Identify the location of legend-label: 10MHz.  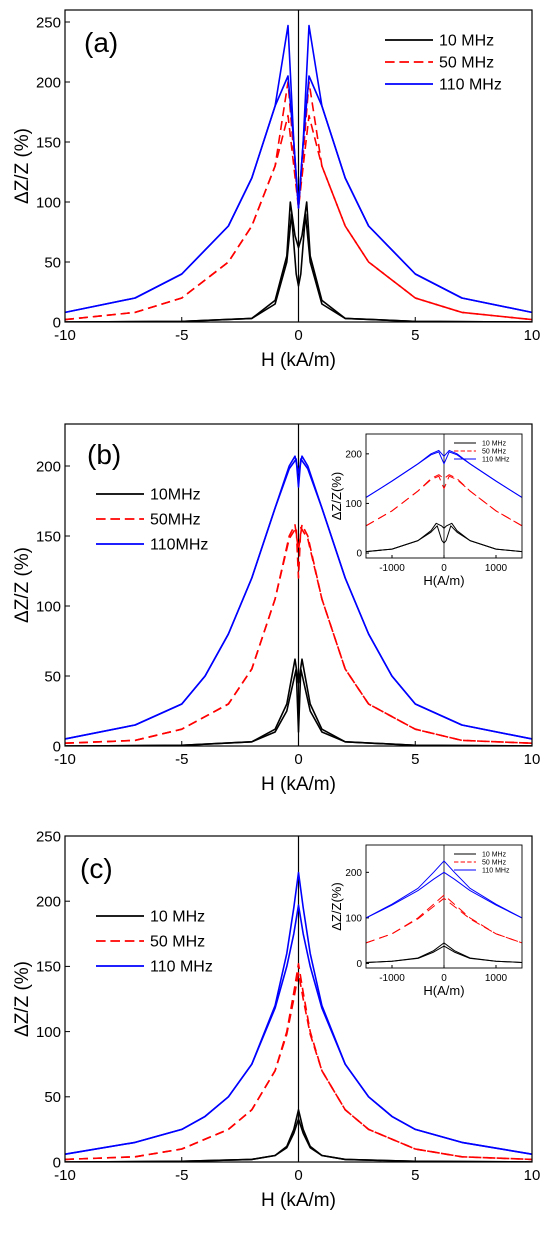
(175, 495).